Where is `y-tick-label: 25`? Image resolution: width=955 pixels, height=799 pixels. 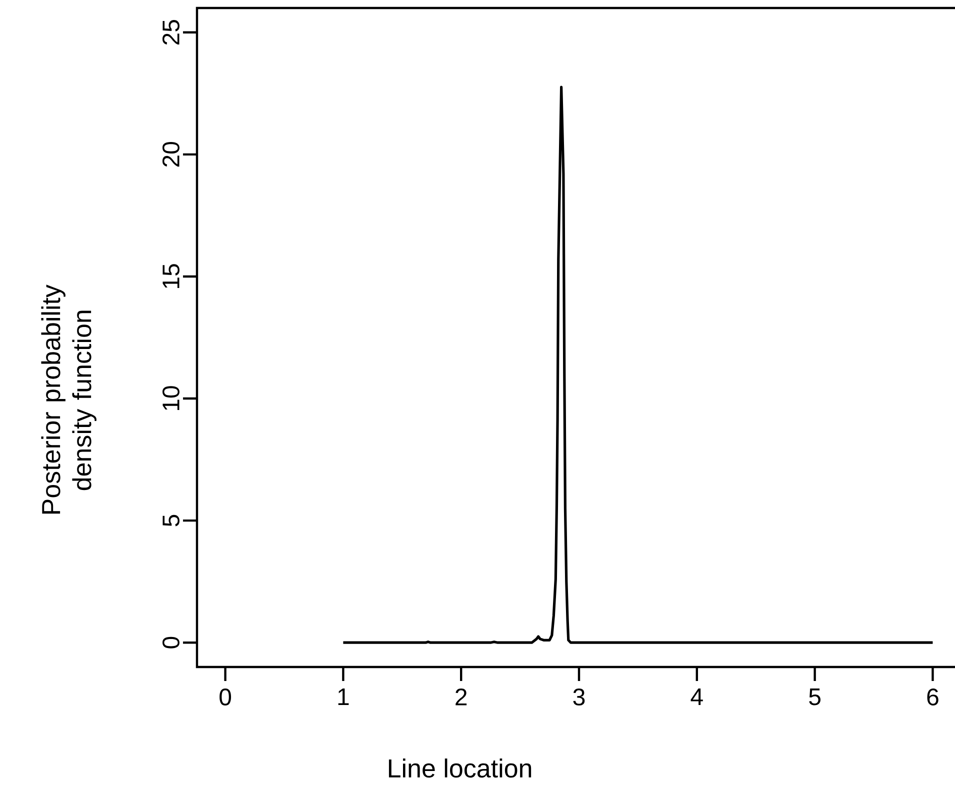
y-tick-label: 25 is located at coordinates (171, 32).